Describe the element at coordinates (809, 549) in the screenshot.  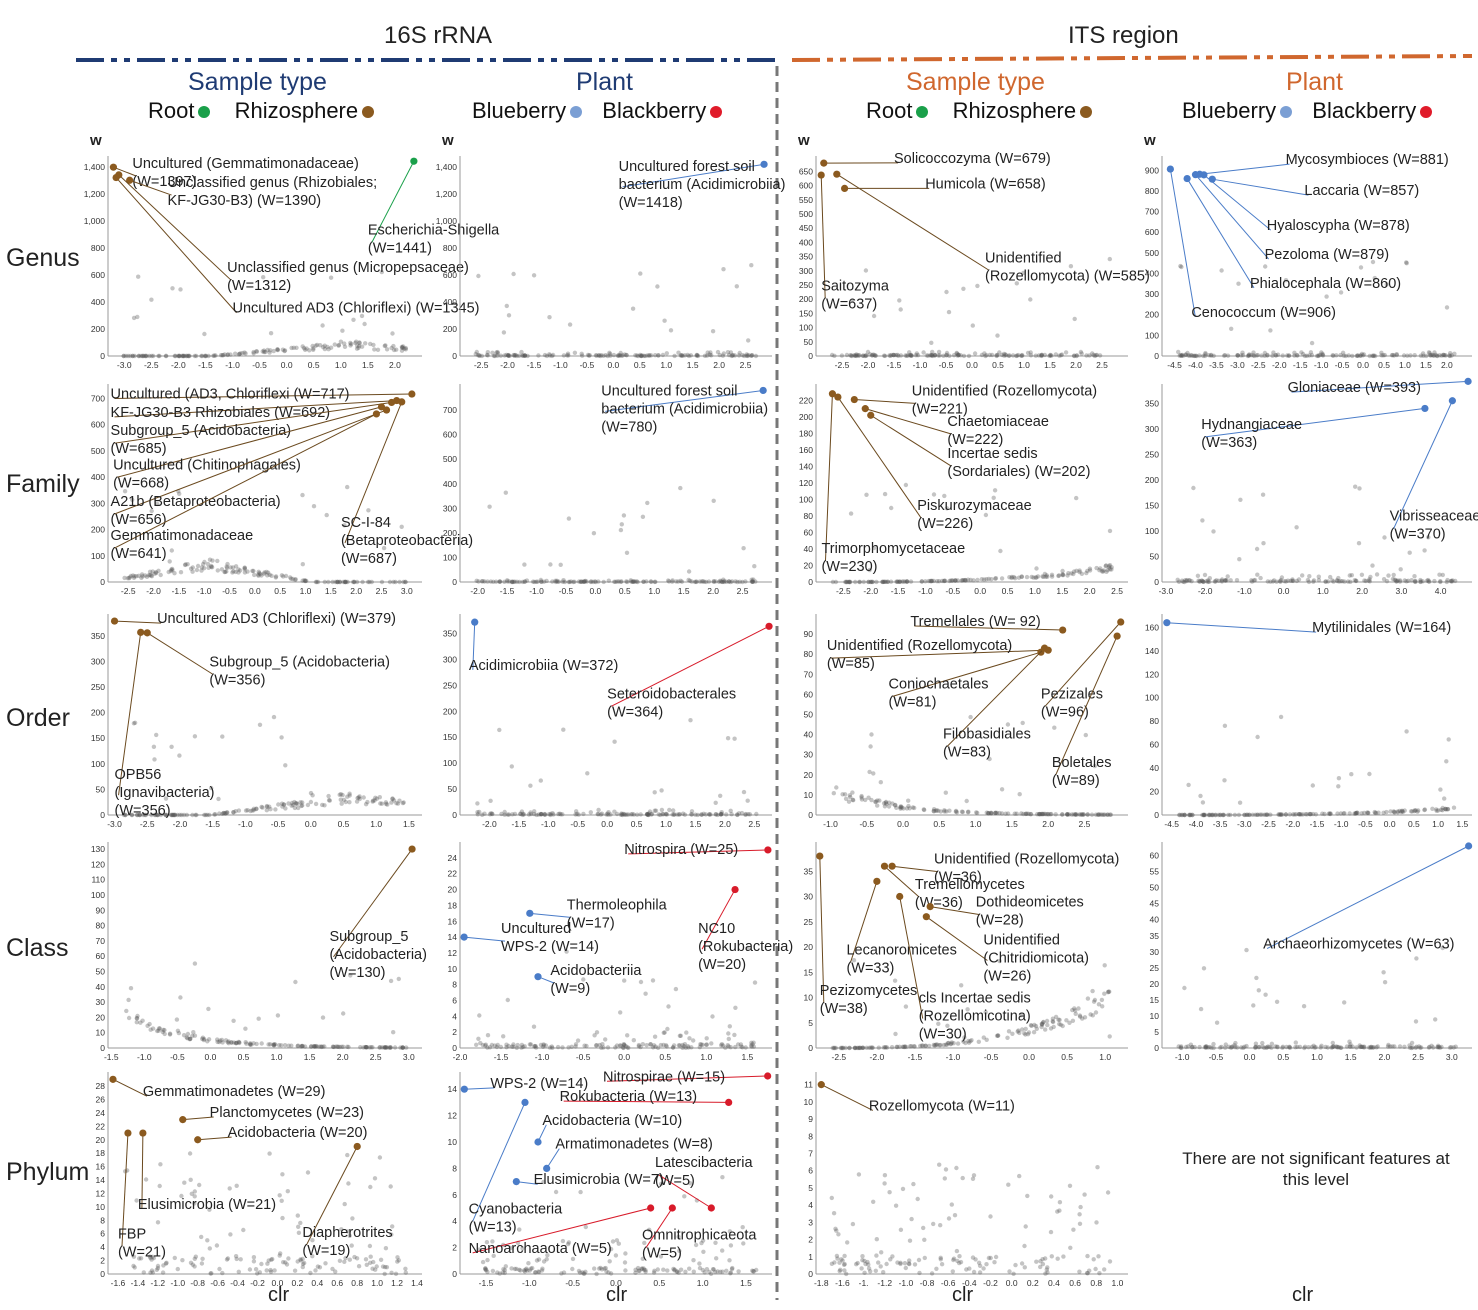
I see `y-tick-label: 40` at that location.